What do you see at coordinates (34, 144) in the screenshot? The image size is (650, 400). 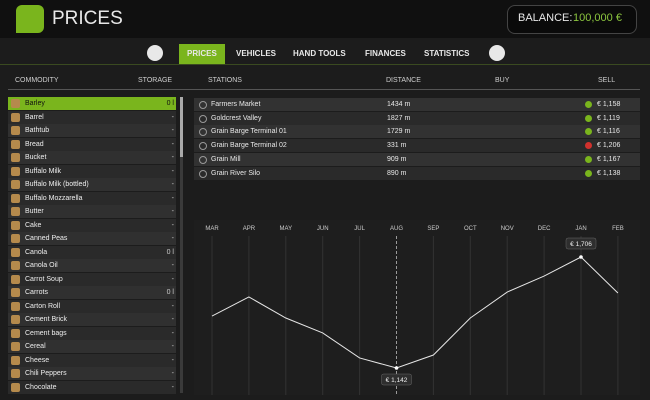 I see `commodity-name: Bread` at bounding box center [34, 144].